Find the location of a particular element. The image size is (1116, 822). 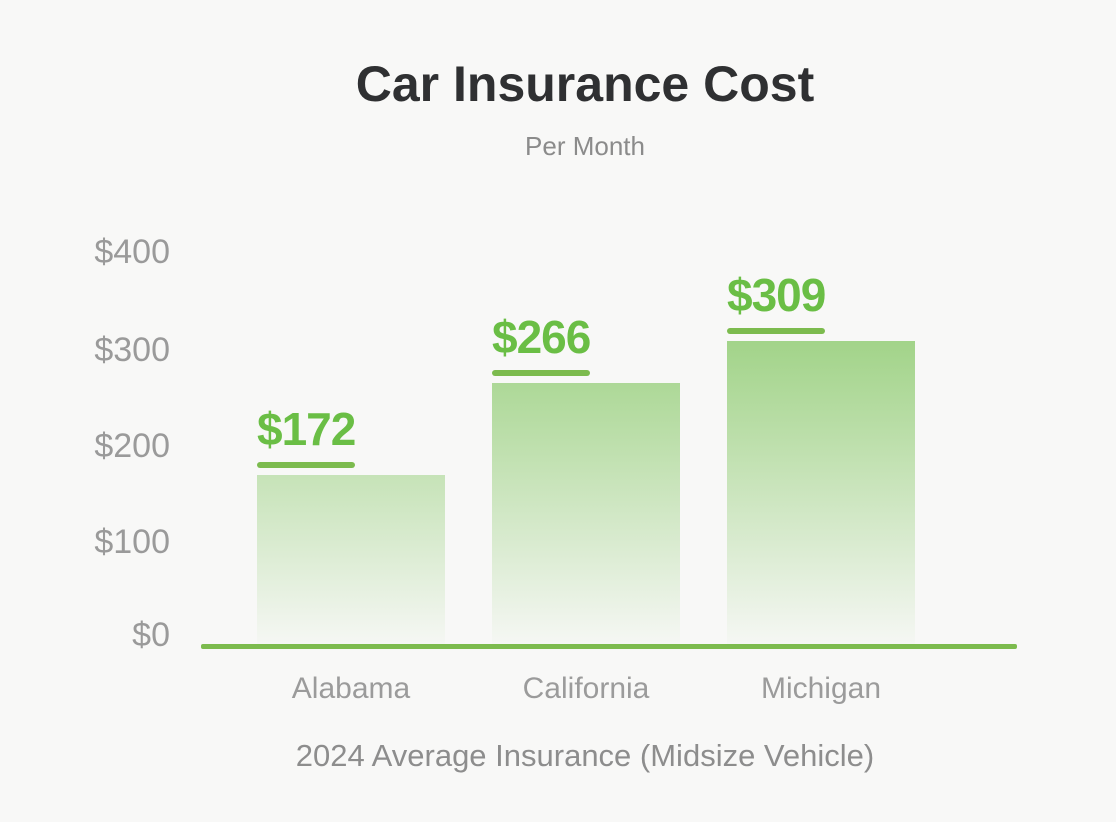

x-tick-label-california: California is located at coordinates (586, 688).